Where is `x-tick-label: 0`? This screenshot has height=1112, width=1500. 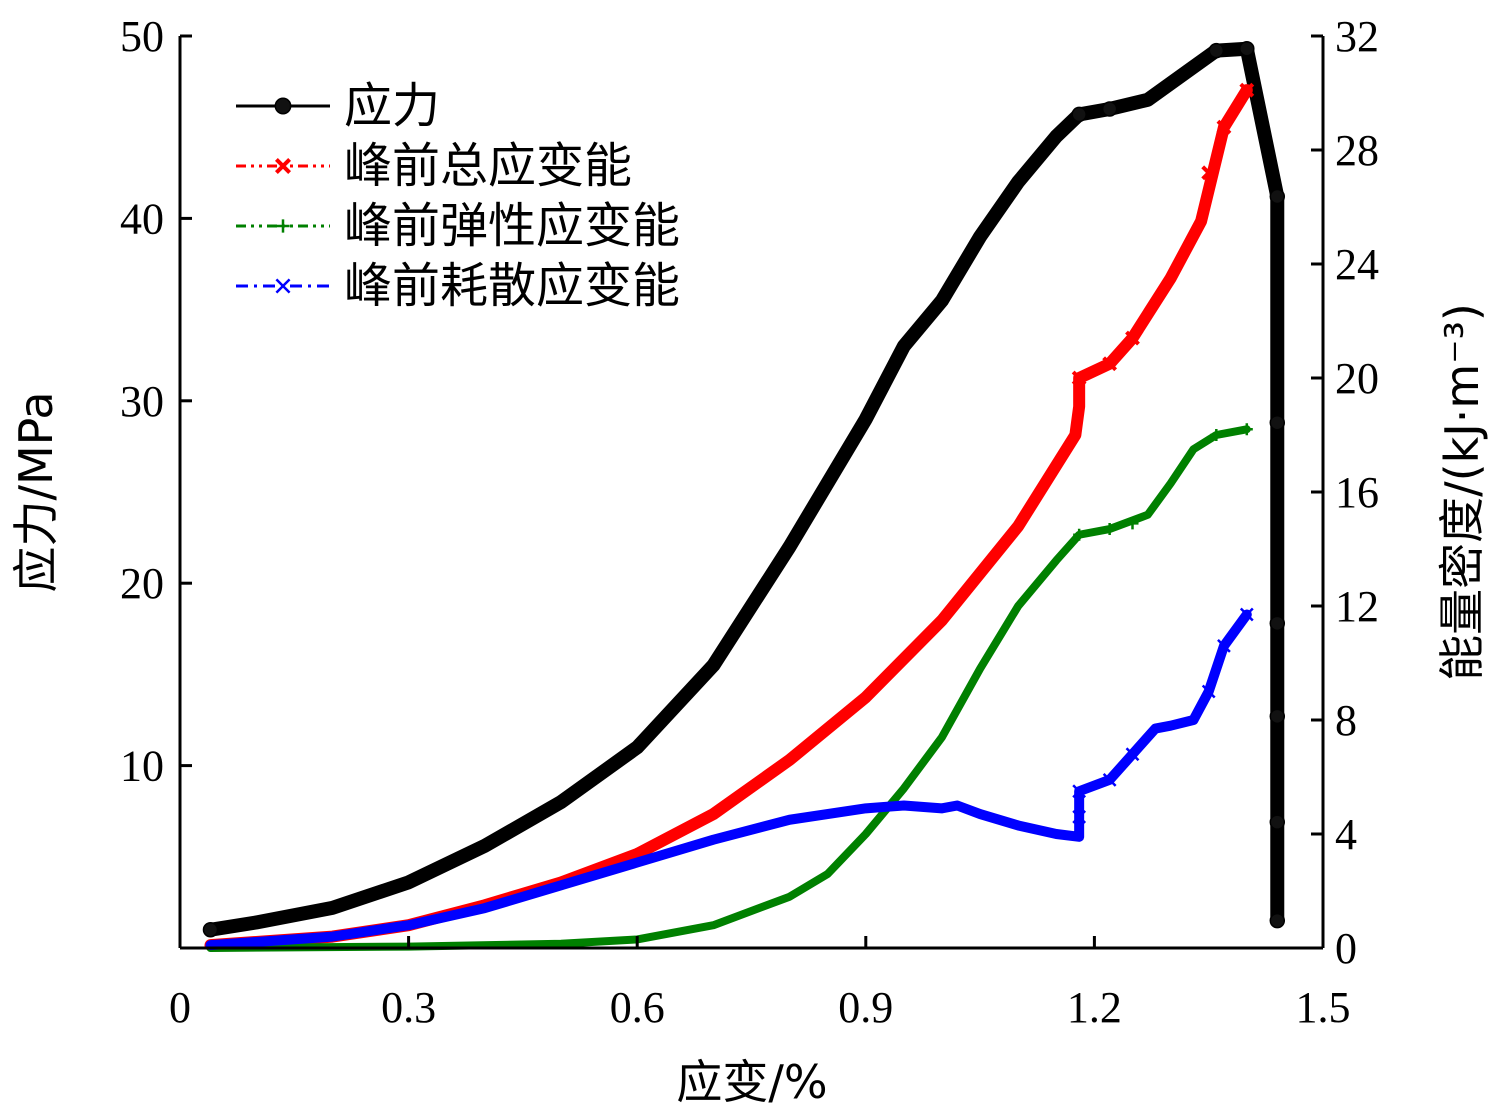 x-tick-label: 0 is located at coordinates (180, 1007).